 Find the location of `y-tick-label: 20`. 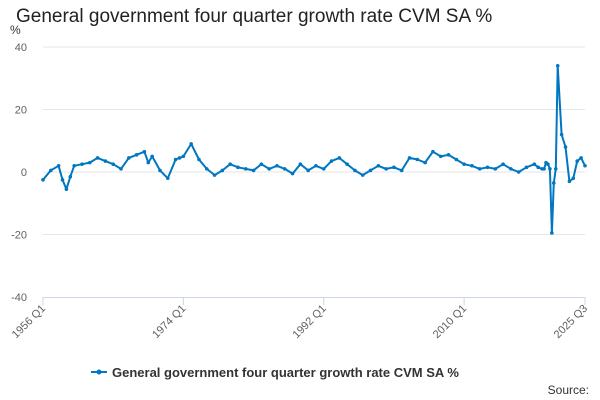

y-tick-label: 20 is located at coordinates (21, 111).